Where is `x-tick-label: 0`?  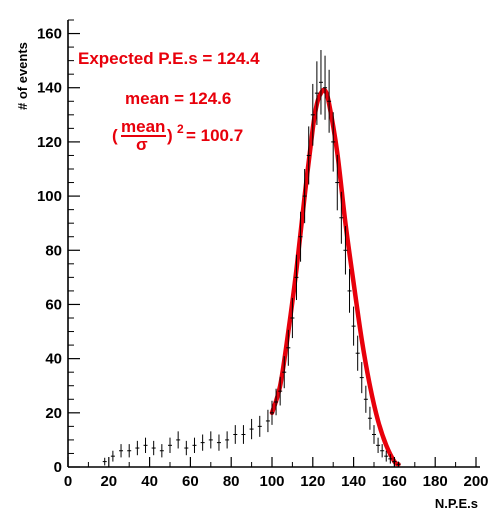 x-tick-label: 0 is located at coordinates (68, 481).